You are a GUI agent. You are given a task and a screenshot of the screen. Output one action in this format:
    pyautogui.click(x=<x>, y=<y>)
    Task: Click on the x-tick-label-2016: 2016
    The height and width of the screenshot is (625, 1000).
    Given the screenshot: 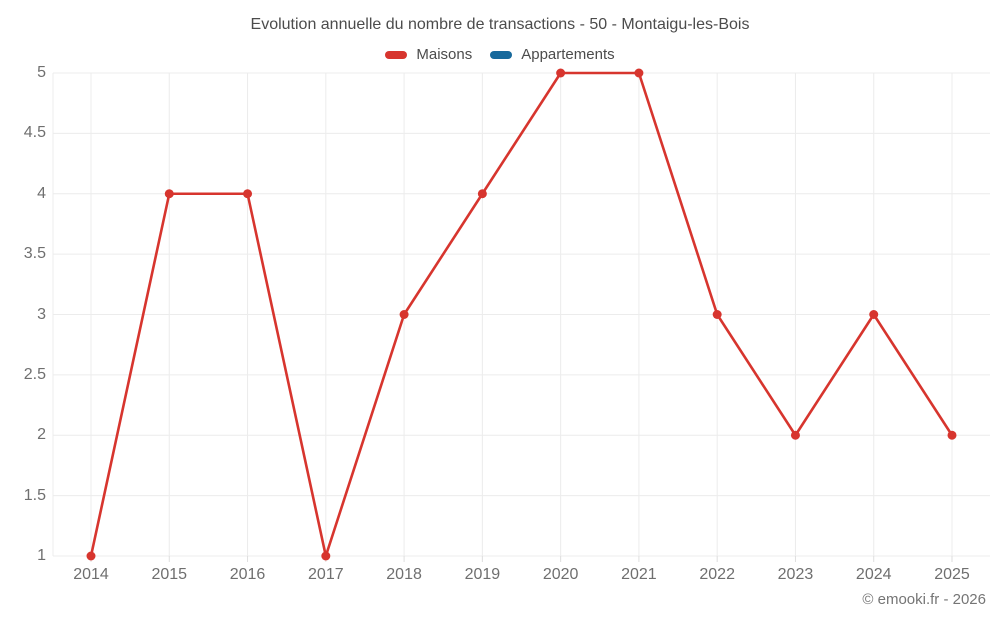 What is the action you would take?
    pyautogui.click(x=247, y=574)
    